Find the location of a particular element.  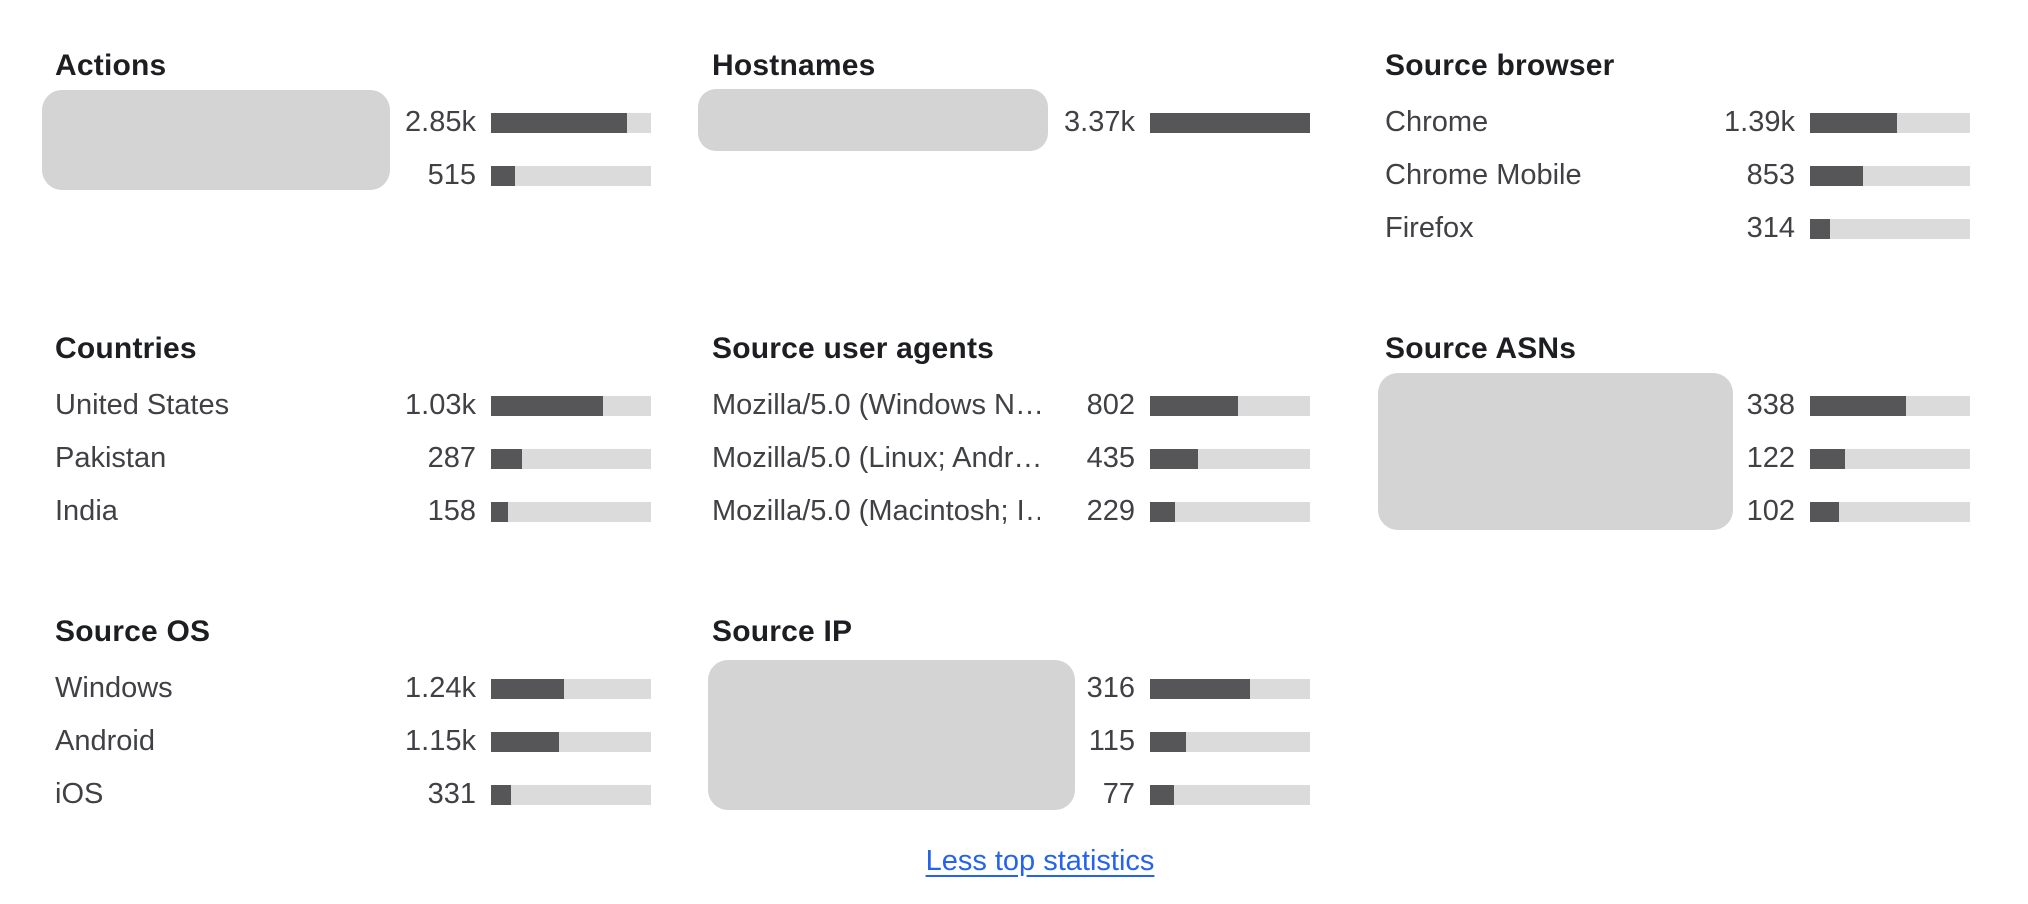

panel-hostnames: Hostnames 3.37k is located at coordinates (1004, 99).